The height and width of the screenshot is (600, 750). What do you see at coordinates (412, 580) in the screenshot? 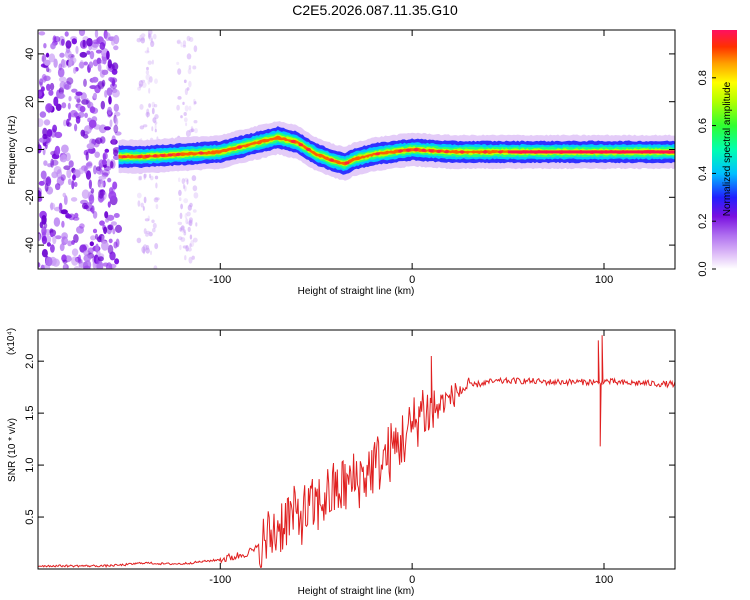
I see `x-tick-label: 0` at bounding box center [412, 580].